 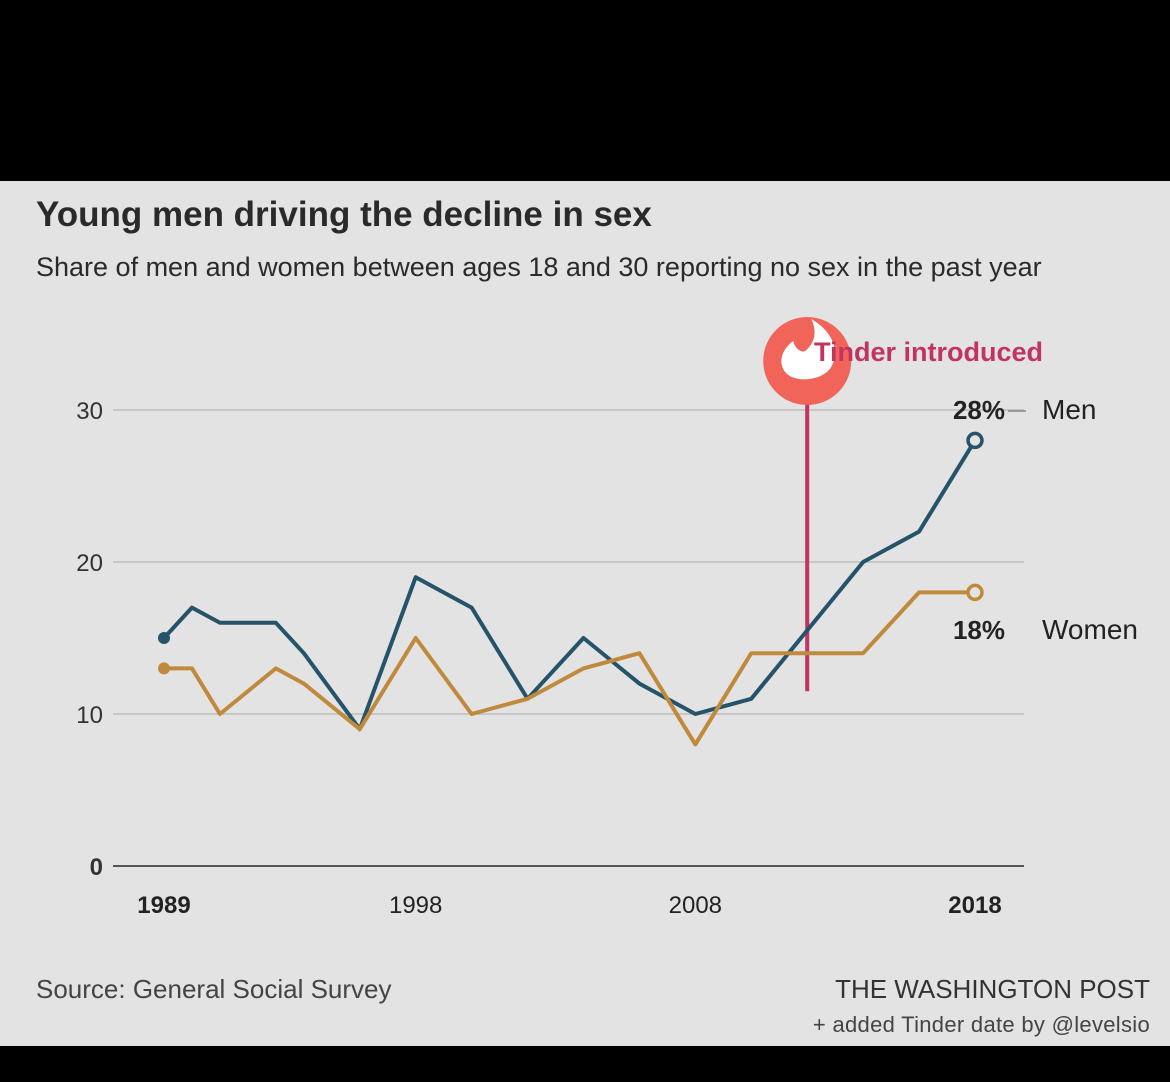 I want to click on x-tick-label: 2008, so click(x=695, y=905).